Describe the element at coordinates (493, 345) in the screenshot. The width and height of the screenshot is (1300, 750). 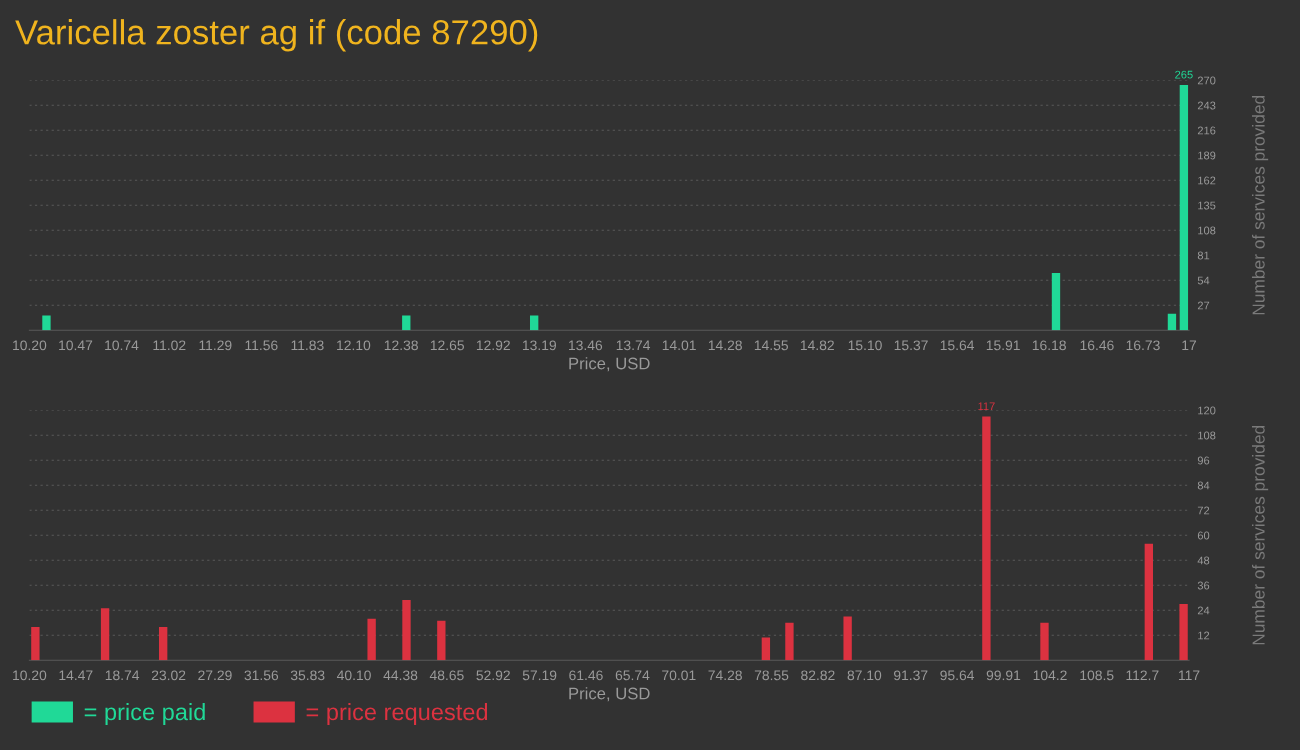
I see `x-tick-label: 12.92` at that location.